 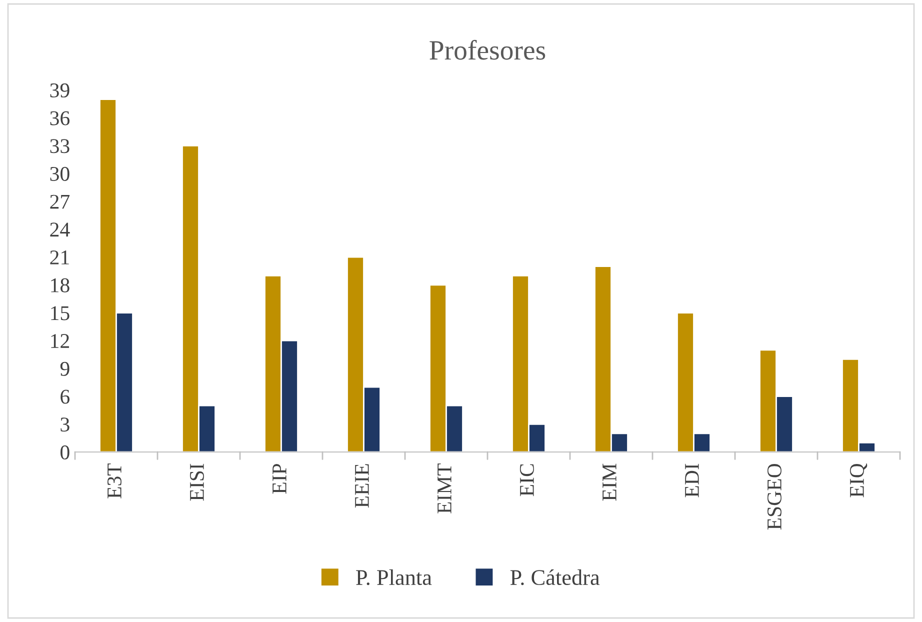 I want to click on legend-label: P. Cátedra, so click(x=555, y=577).